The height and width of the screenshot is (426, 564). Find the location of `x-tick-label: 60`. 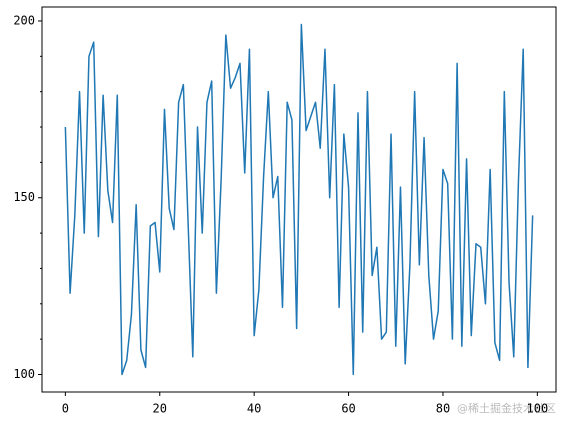

x-tick-label: 60 is located at coordinates (348, 409).